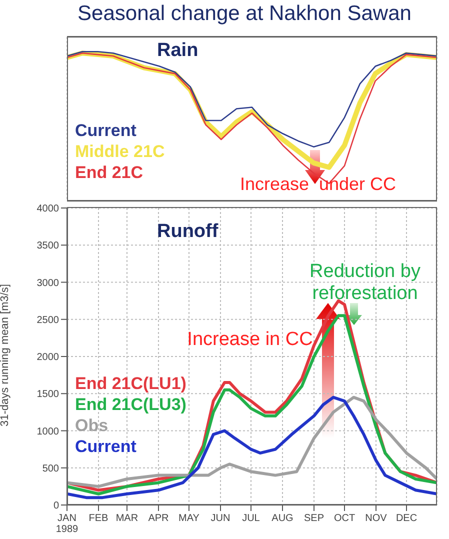 This screenshot has height=539, width=449. Describe the element at coordinates (48, 320) in the screenshot. I see `y-tick-label: 2500` at that location.